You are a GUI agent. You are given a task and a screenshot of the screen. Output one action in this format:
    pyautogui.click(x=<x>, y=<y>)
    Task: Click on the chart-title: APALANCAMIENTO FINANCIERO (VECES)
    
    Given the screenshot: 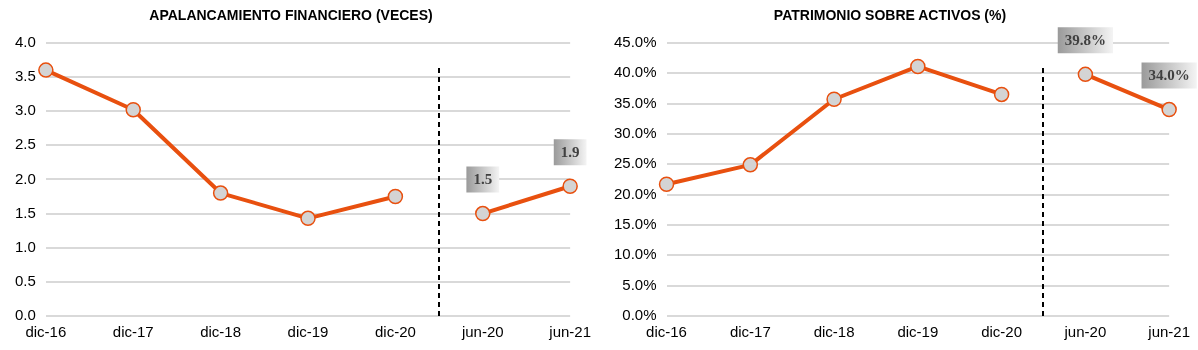 What is the action you would take?
    pyautogui.click(x=291, y=15)
    